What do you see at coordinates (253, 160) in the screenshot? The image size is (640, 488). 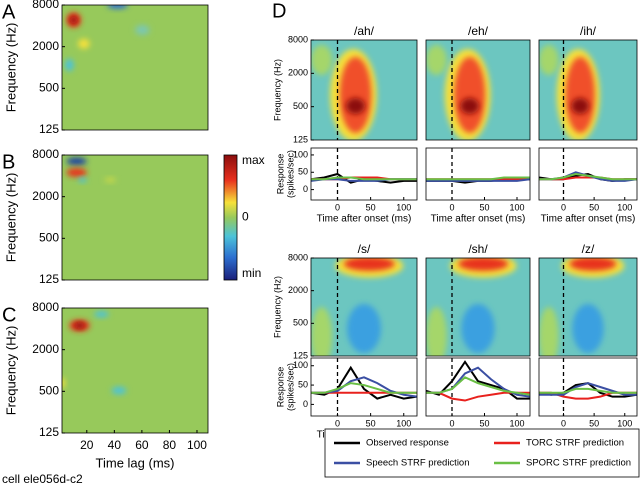 I see `colorbar-label: max` at bounding box center [253, 160].